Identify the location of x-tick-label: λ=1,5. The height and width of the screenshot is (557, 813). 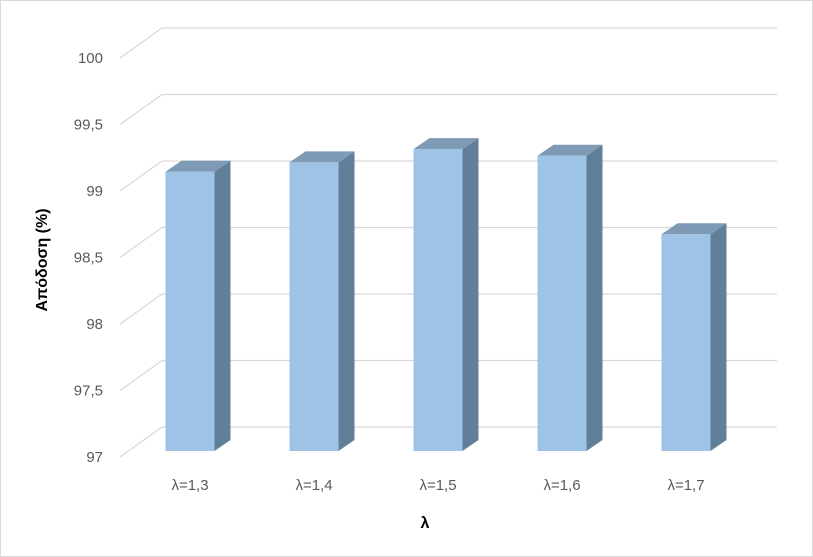
(437, 485).